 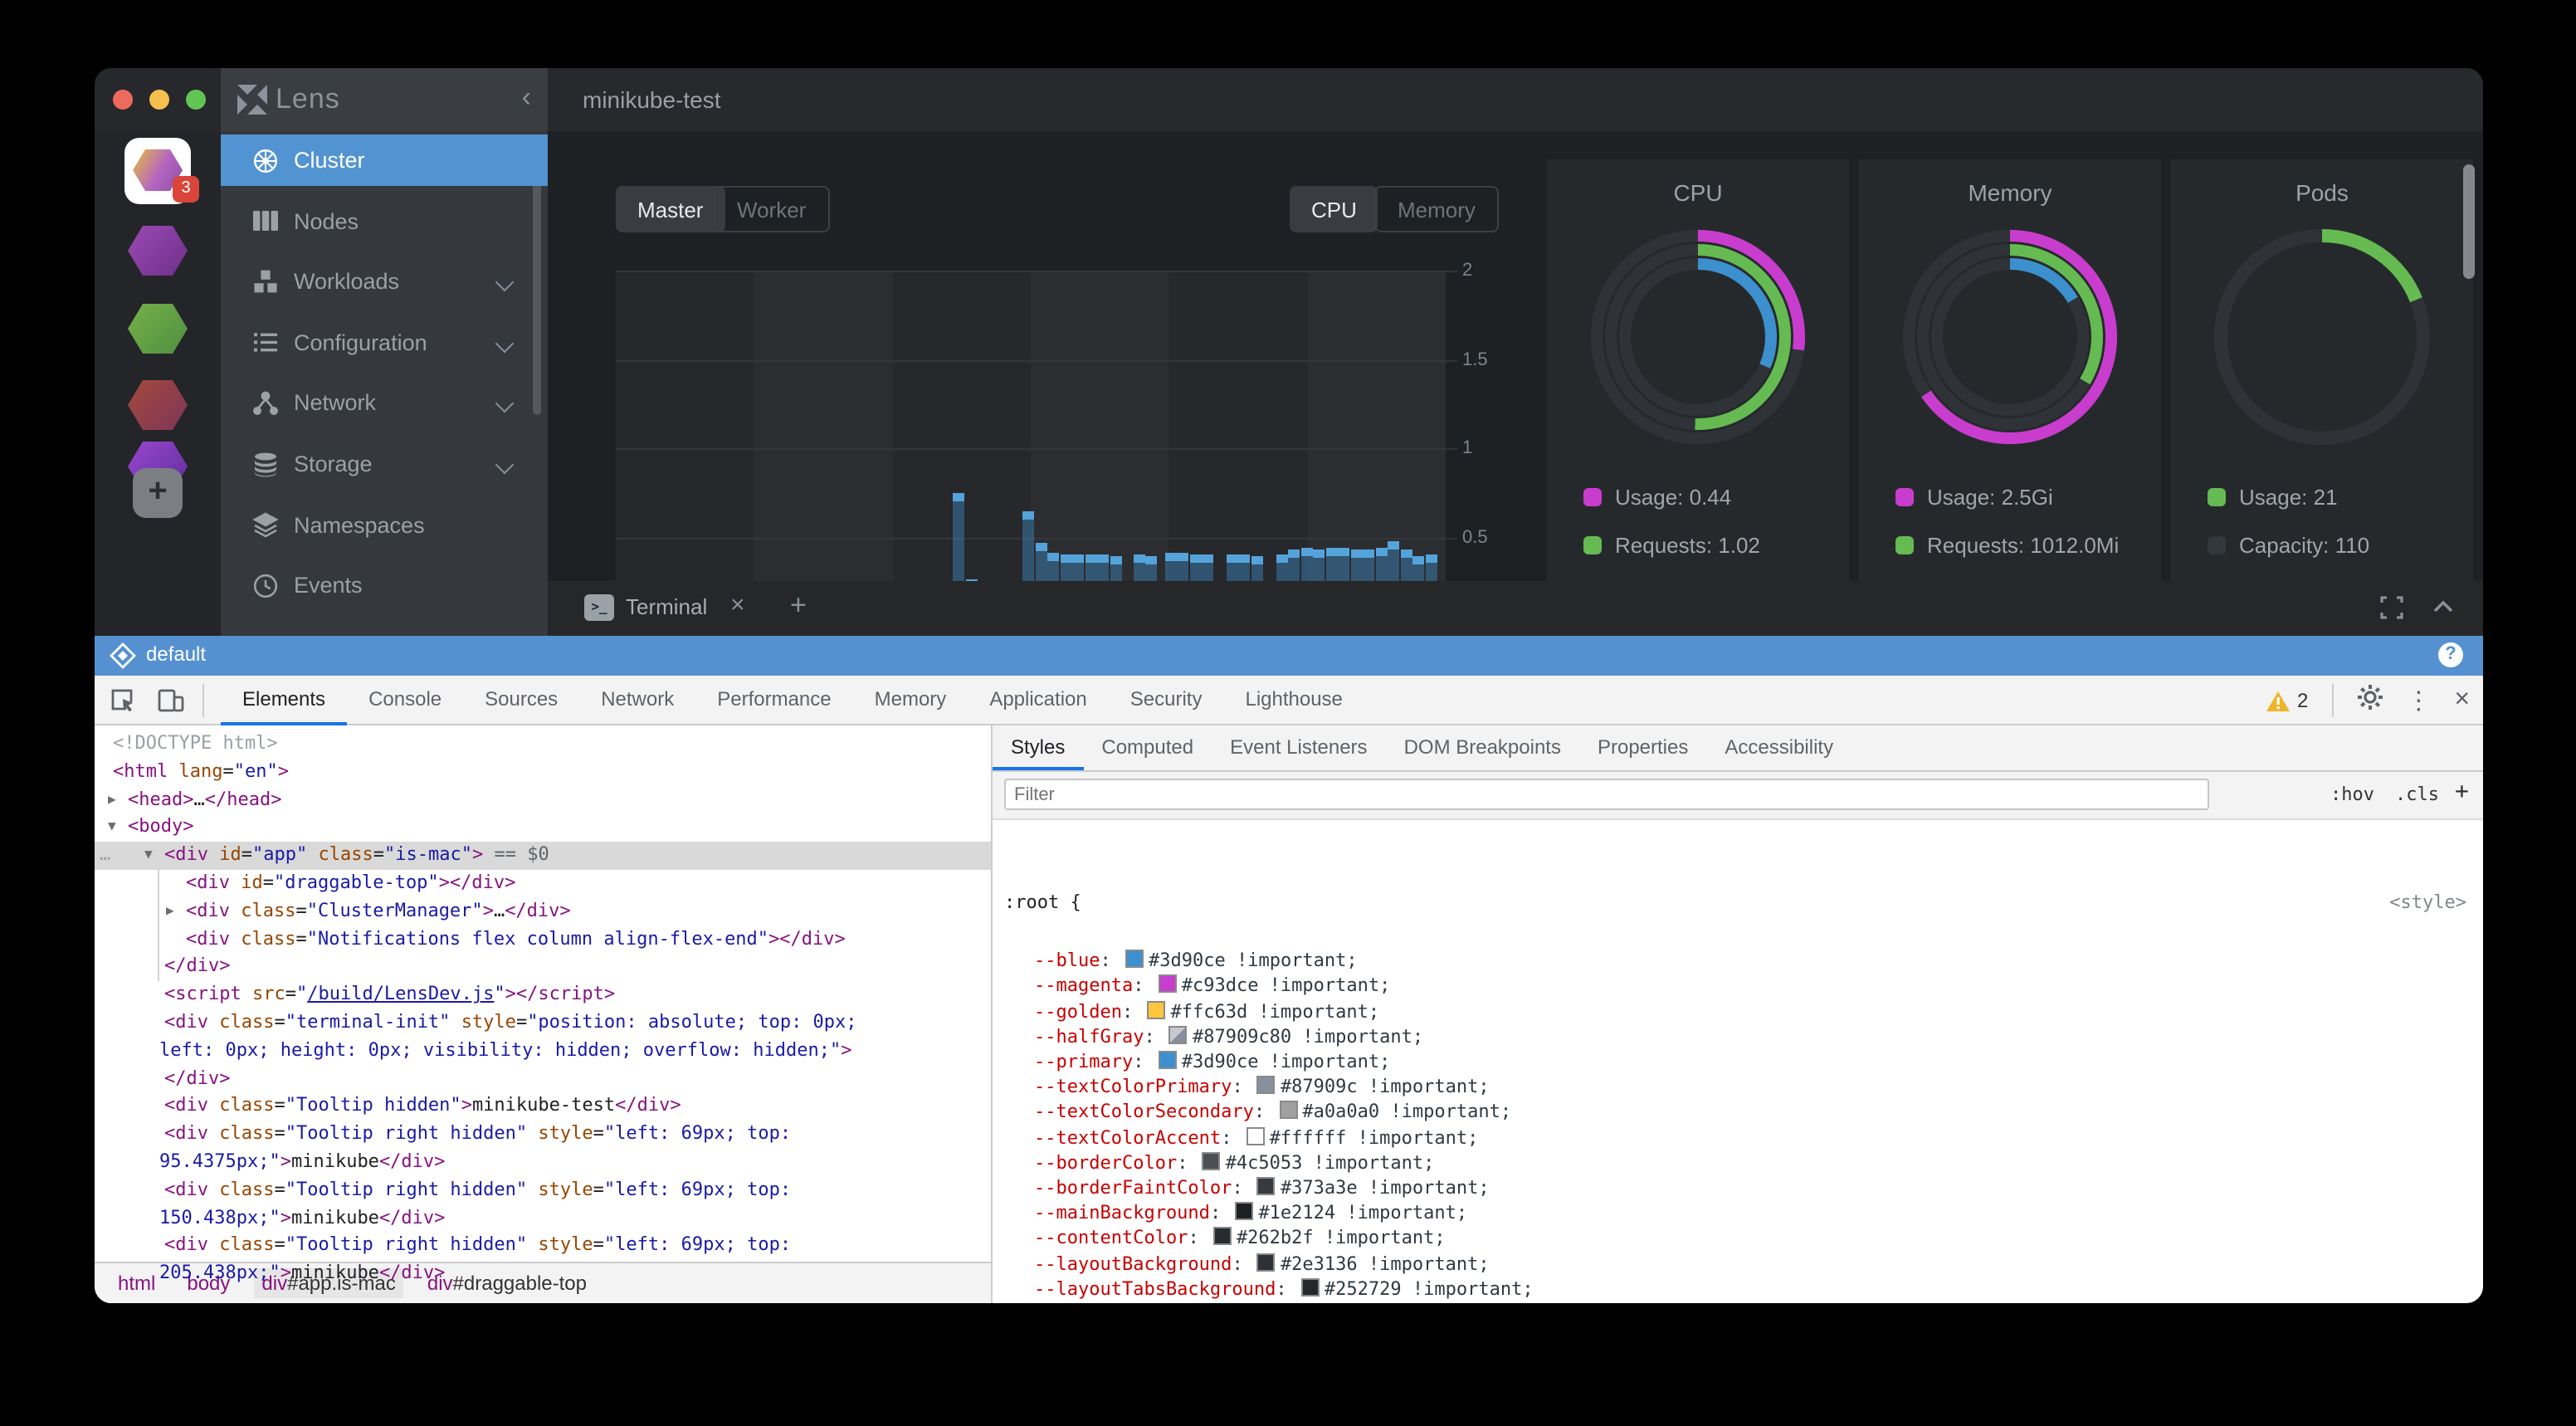 What do you see at coordinates (1262, 1188) in the screenshot?
I see `css-variable-row: --borderFaintColor: #373a3e !important;` at bounding box center [1262, 1188].